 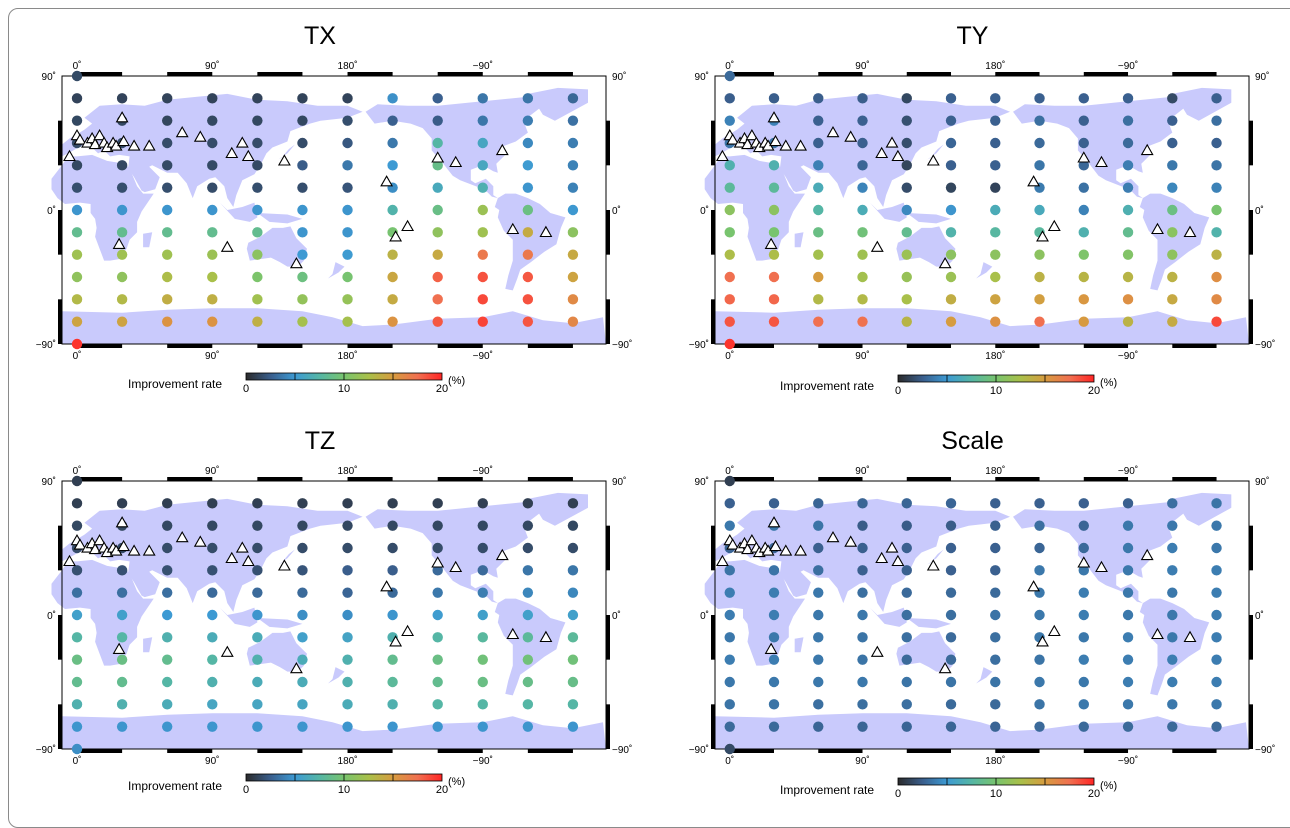 I want to click on frame-bar-right, so click(x=1251, y=548).